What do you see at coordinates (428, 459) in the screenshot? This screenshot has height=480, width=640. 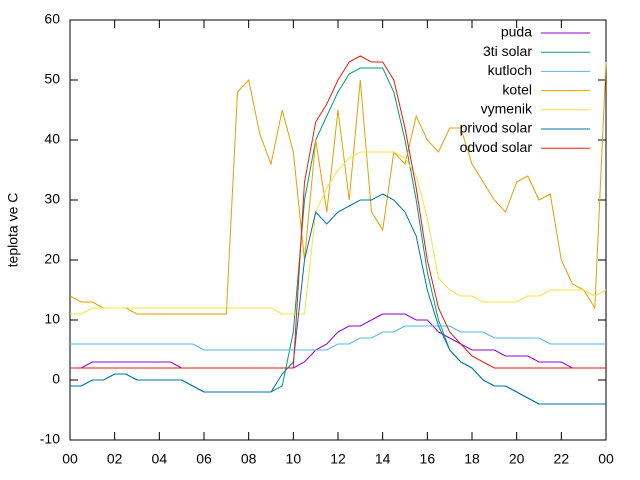 I see `x-tick-label: 16` at bounding box center [428, 459].